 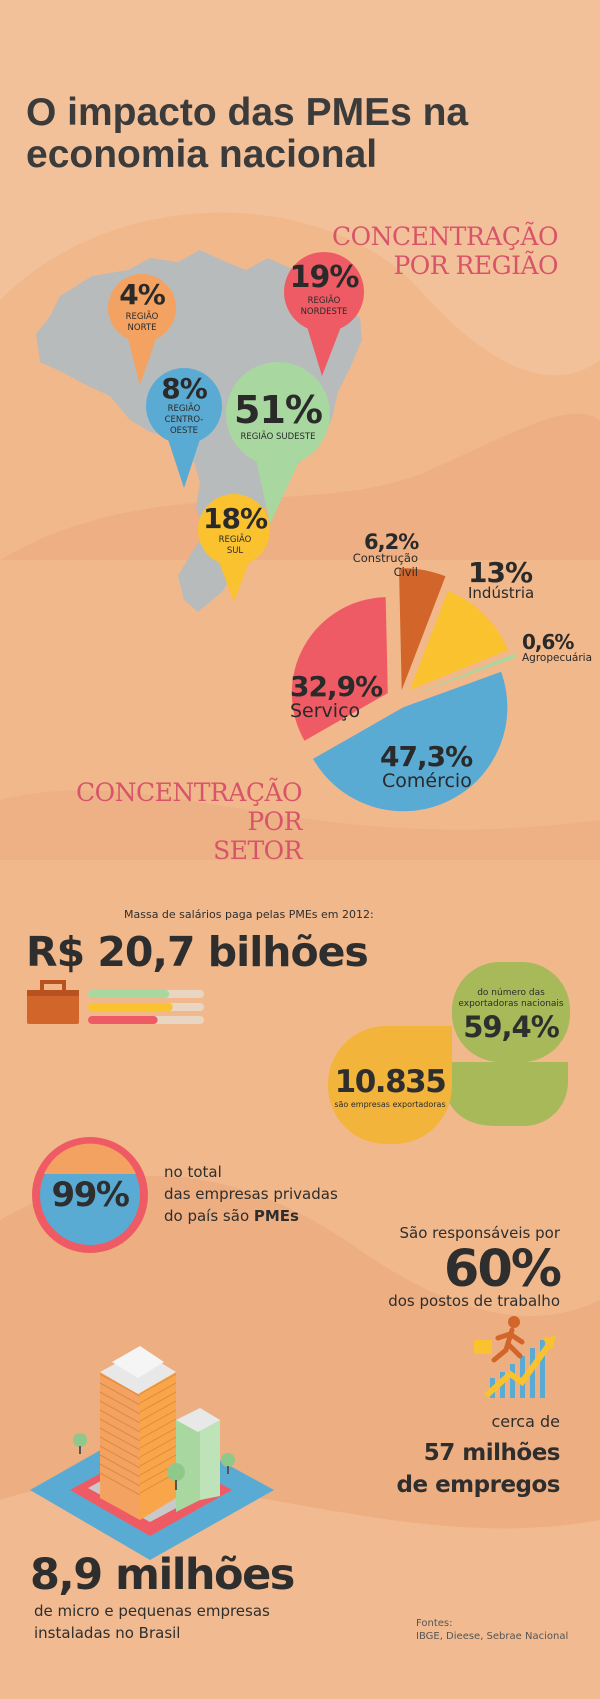 I want to click on pie-slice-comercio, so click(x=410, y=741).